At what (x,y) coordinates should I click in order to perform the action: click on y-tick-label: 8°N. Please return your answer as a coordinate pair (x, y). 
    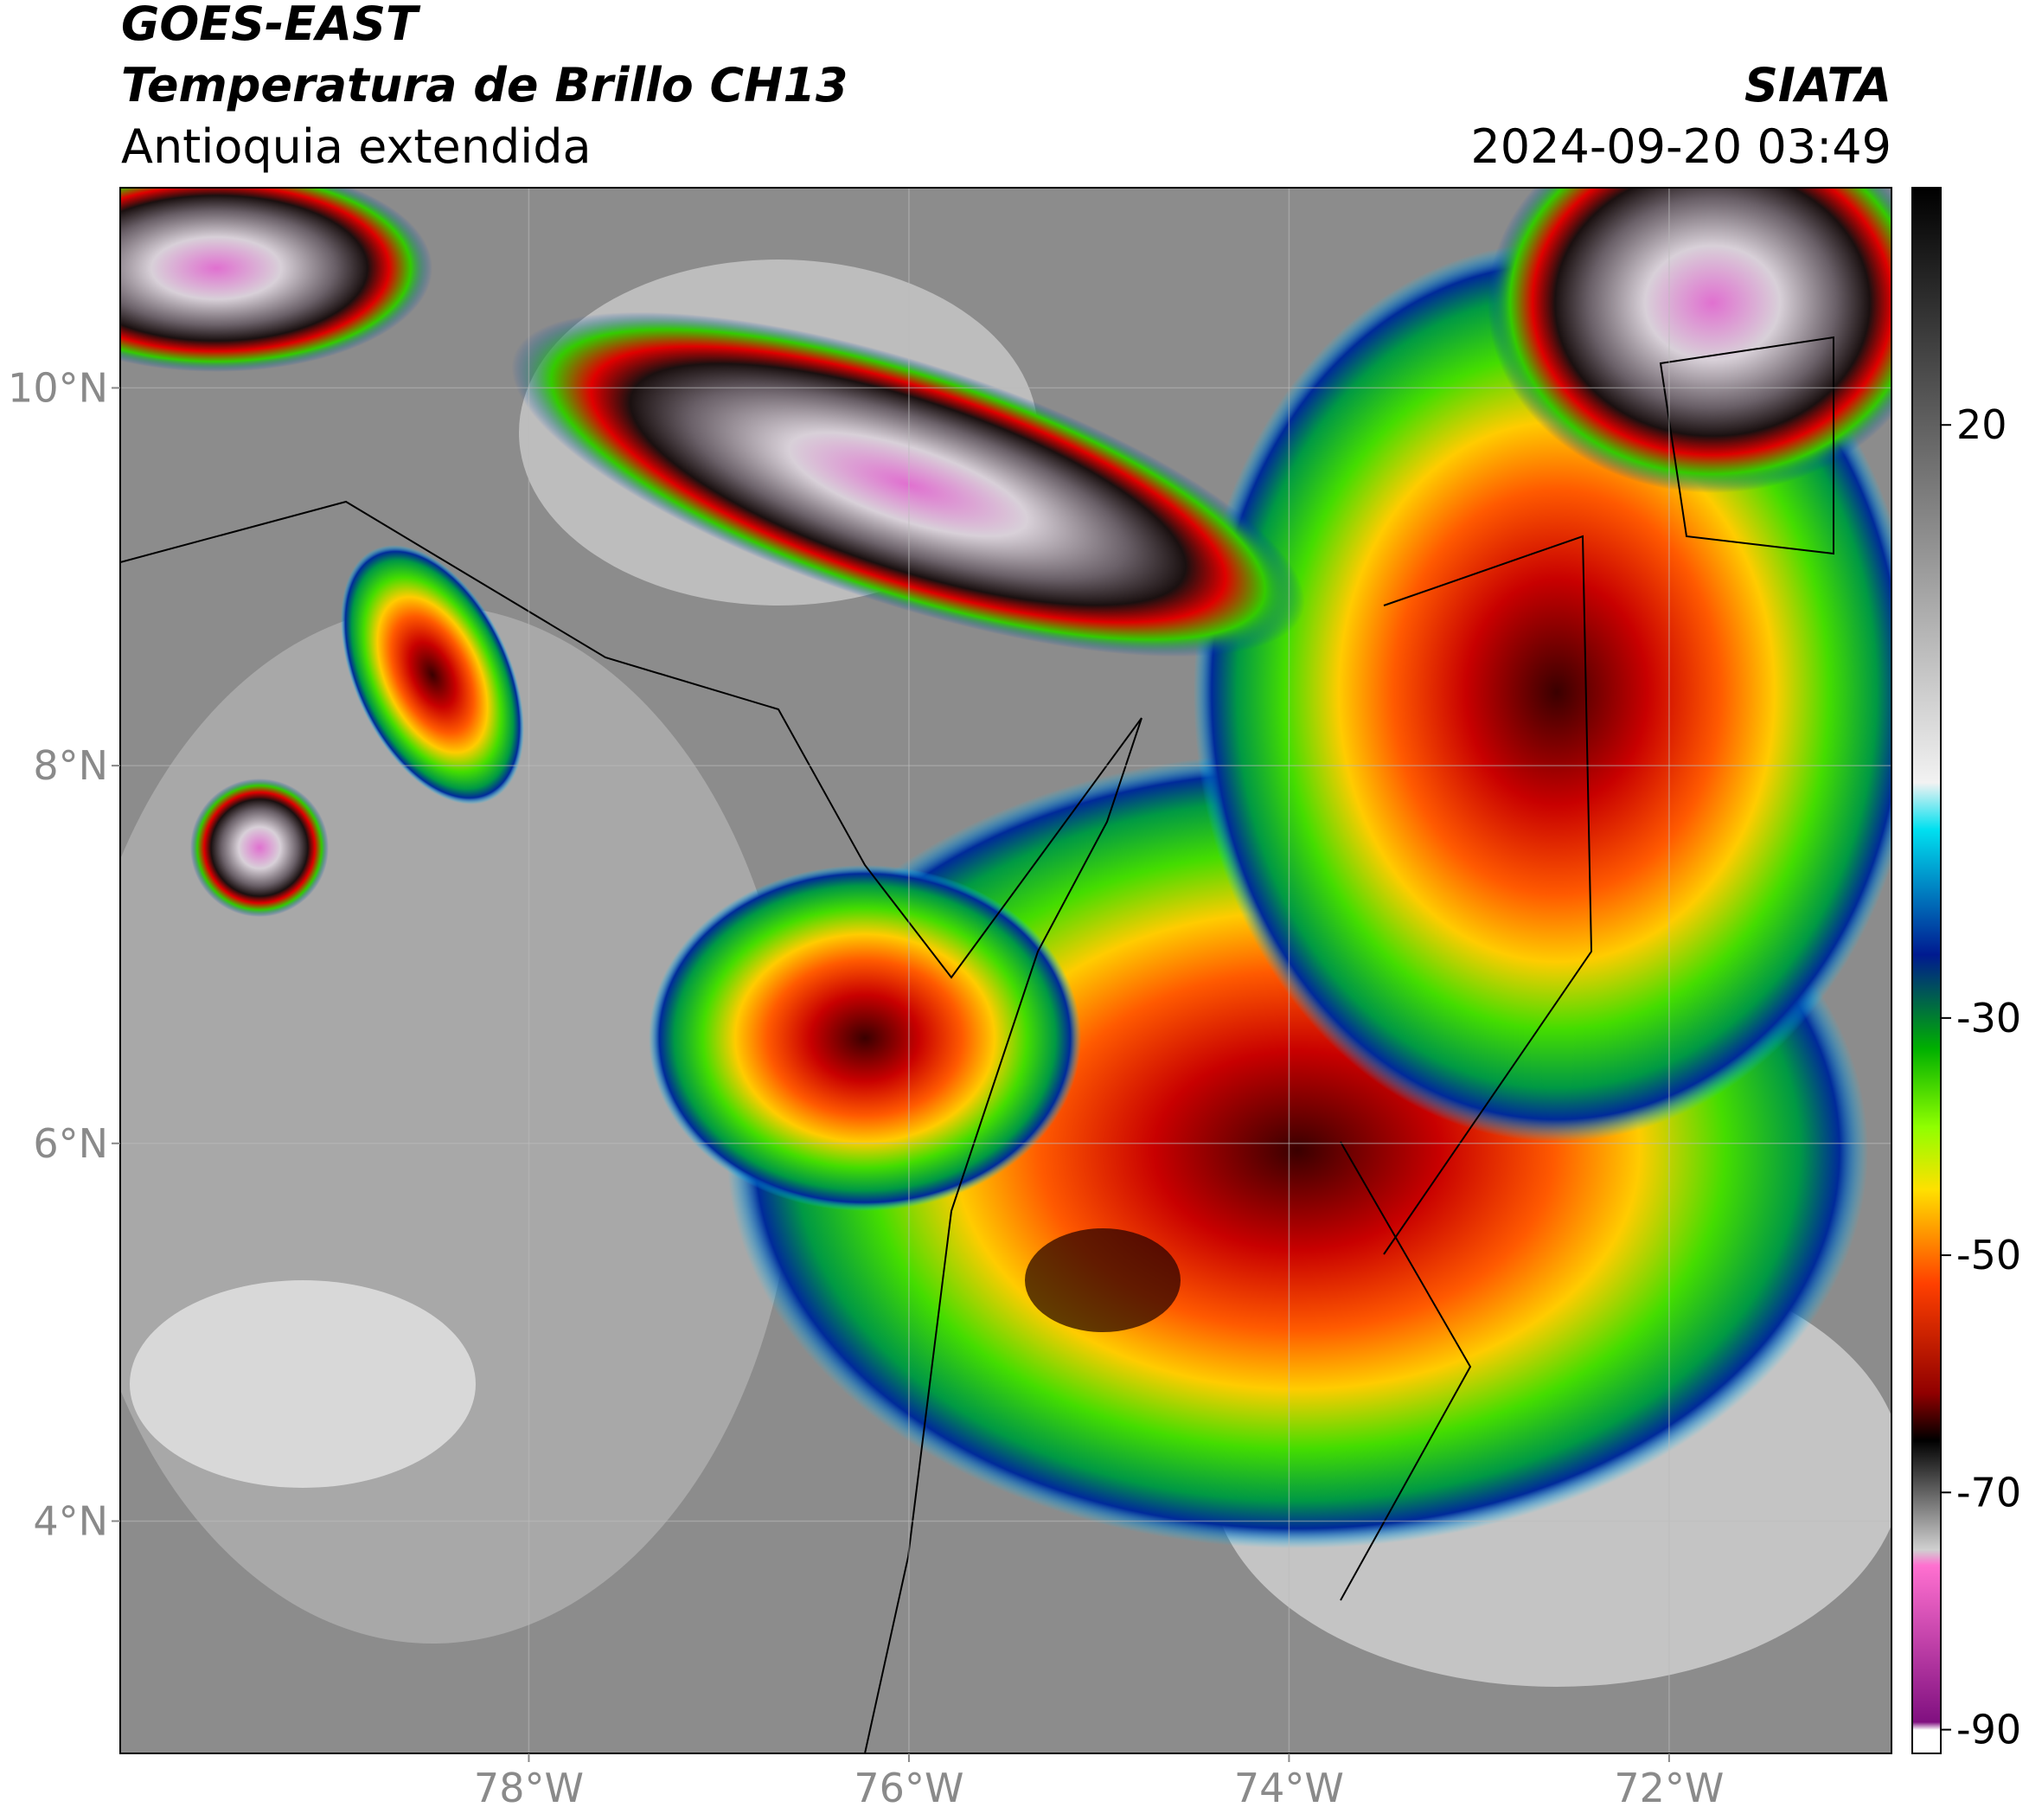
    Looking at the image, I should click on (70, 765).